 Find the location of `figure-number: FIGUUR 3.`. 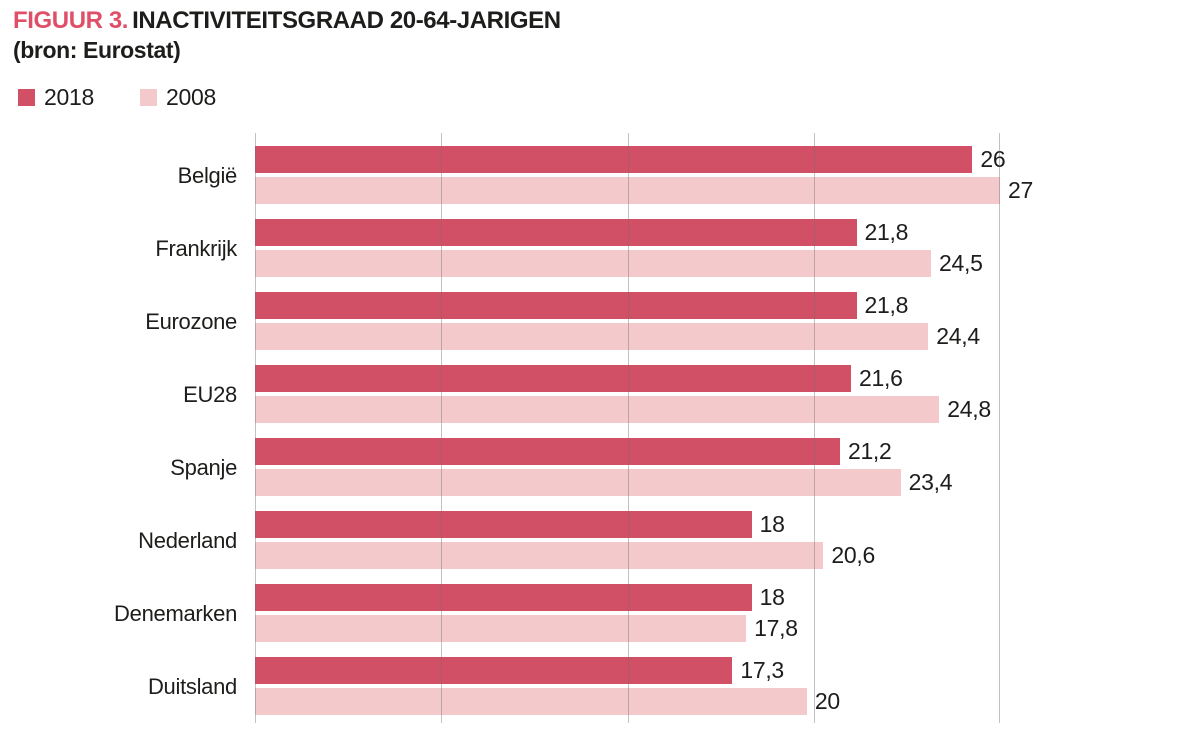

figure-number: FIGUUR 3. is located at coordinates (71, 20).